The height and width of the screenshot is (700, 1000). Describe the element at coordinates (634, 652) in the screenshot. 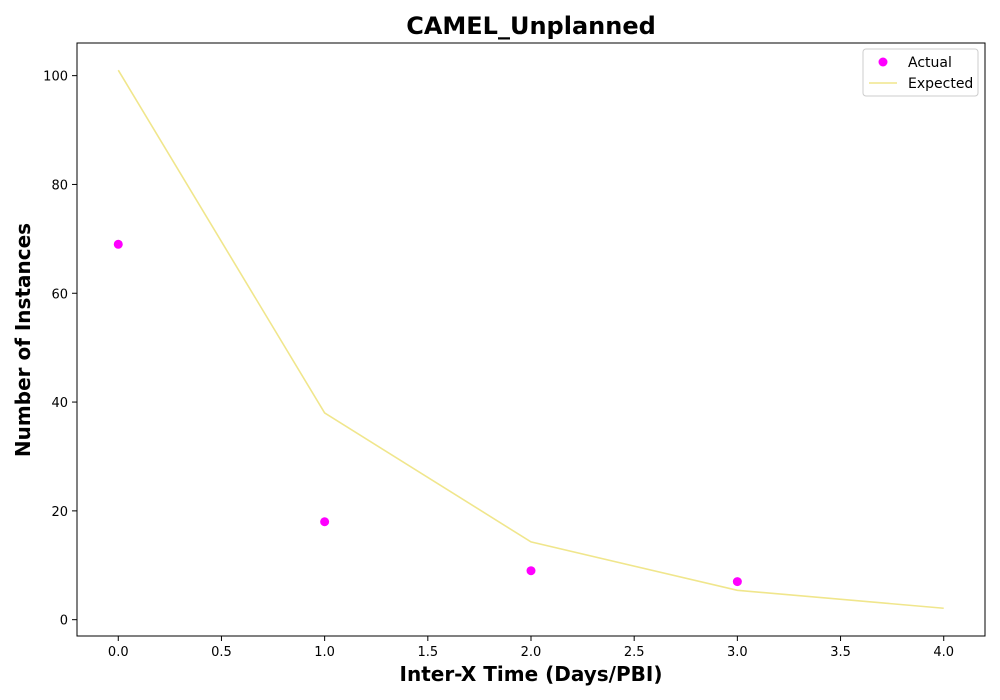

I see `x-tick-label: 2.5` at that location.